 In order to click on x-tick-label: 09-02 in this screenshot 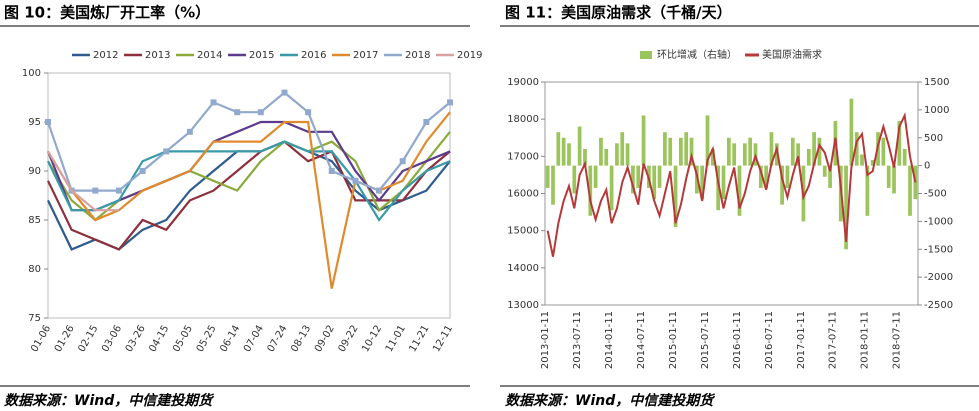, I will do `click(325, 339)`.